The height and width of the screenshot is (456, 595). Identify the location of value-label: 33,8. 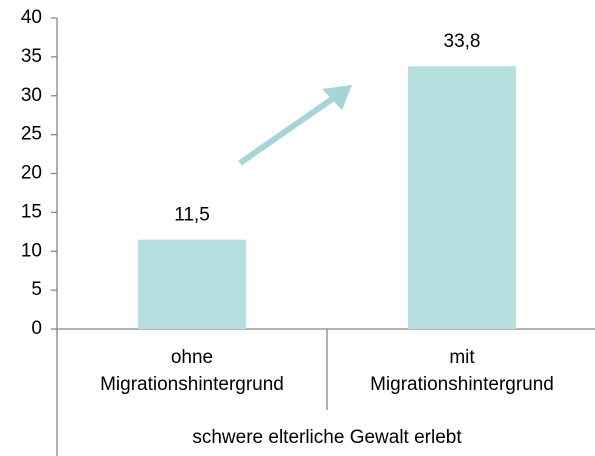
(462, 41).